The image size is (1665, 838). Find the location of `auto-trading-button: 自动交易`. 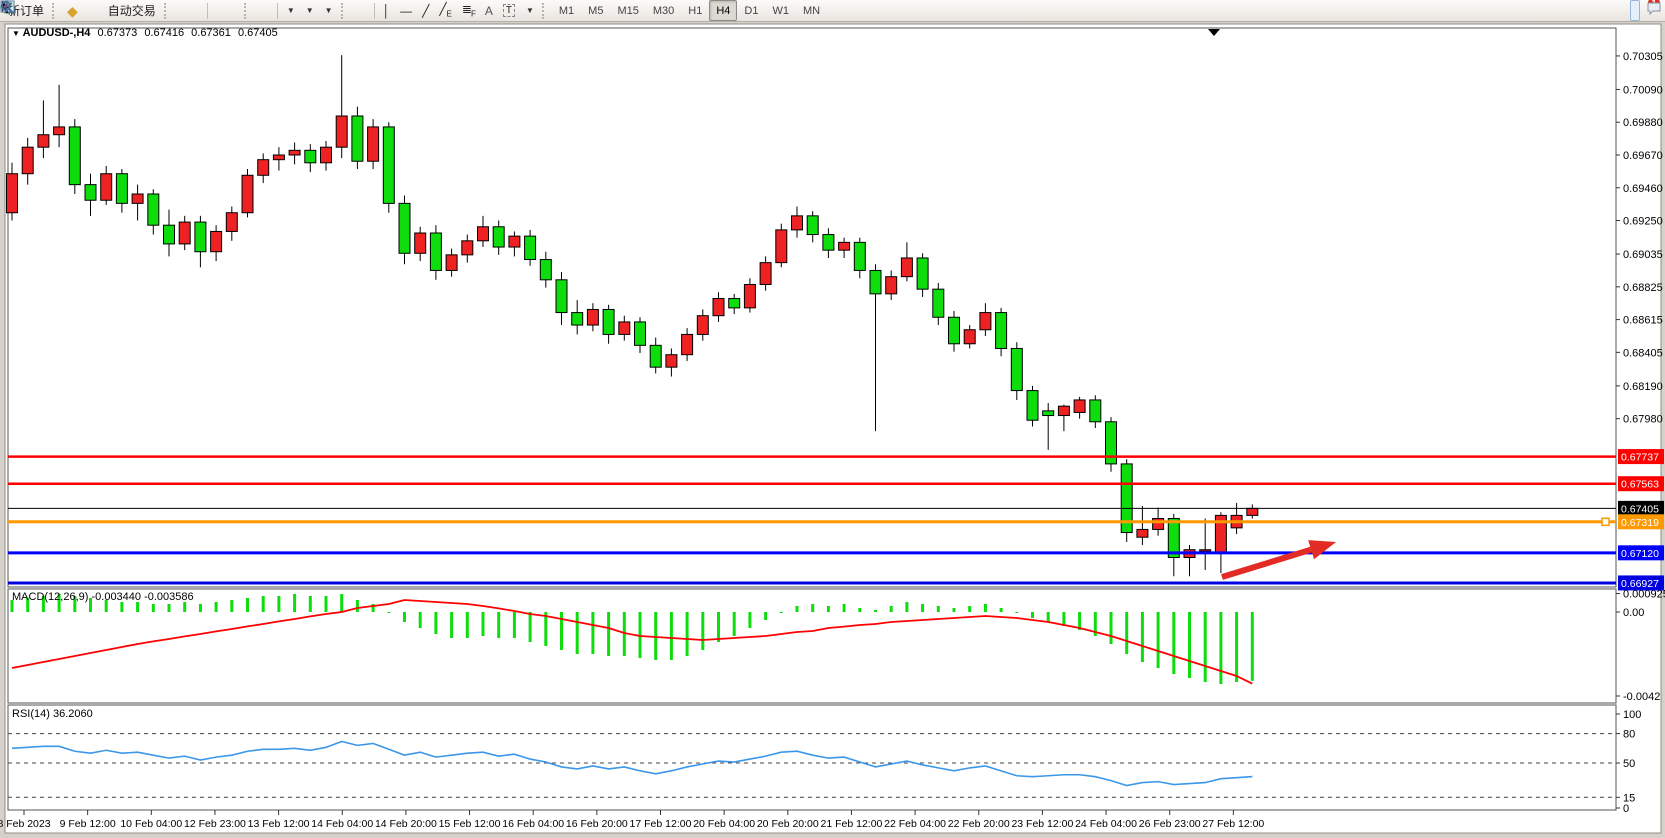

auto-trading-button: 自动交易 is located at coordinates (80, 10).